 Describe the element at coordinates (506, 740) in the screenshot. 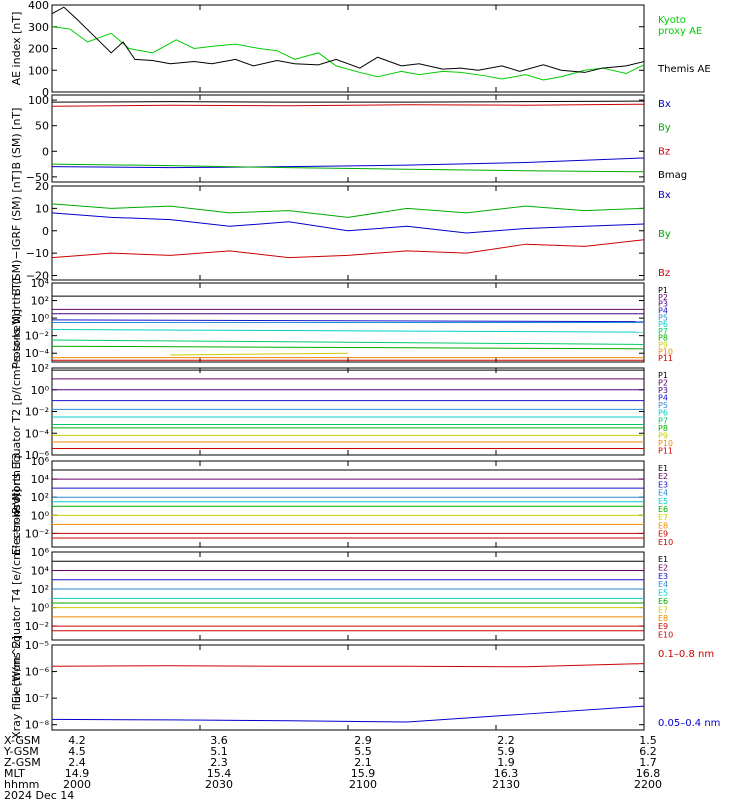

I see `xgsm-value: 2.2` at that location.